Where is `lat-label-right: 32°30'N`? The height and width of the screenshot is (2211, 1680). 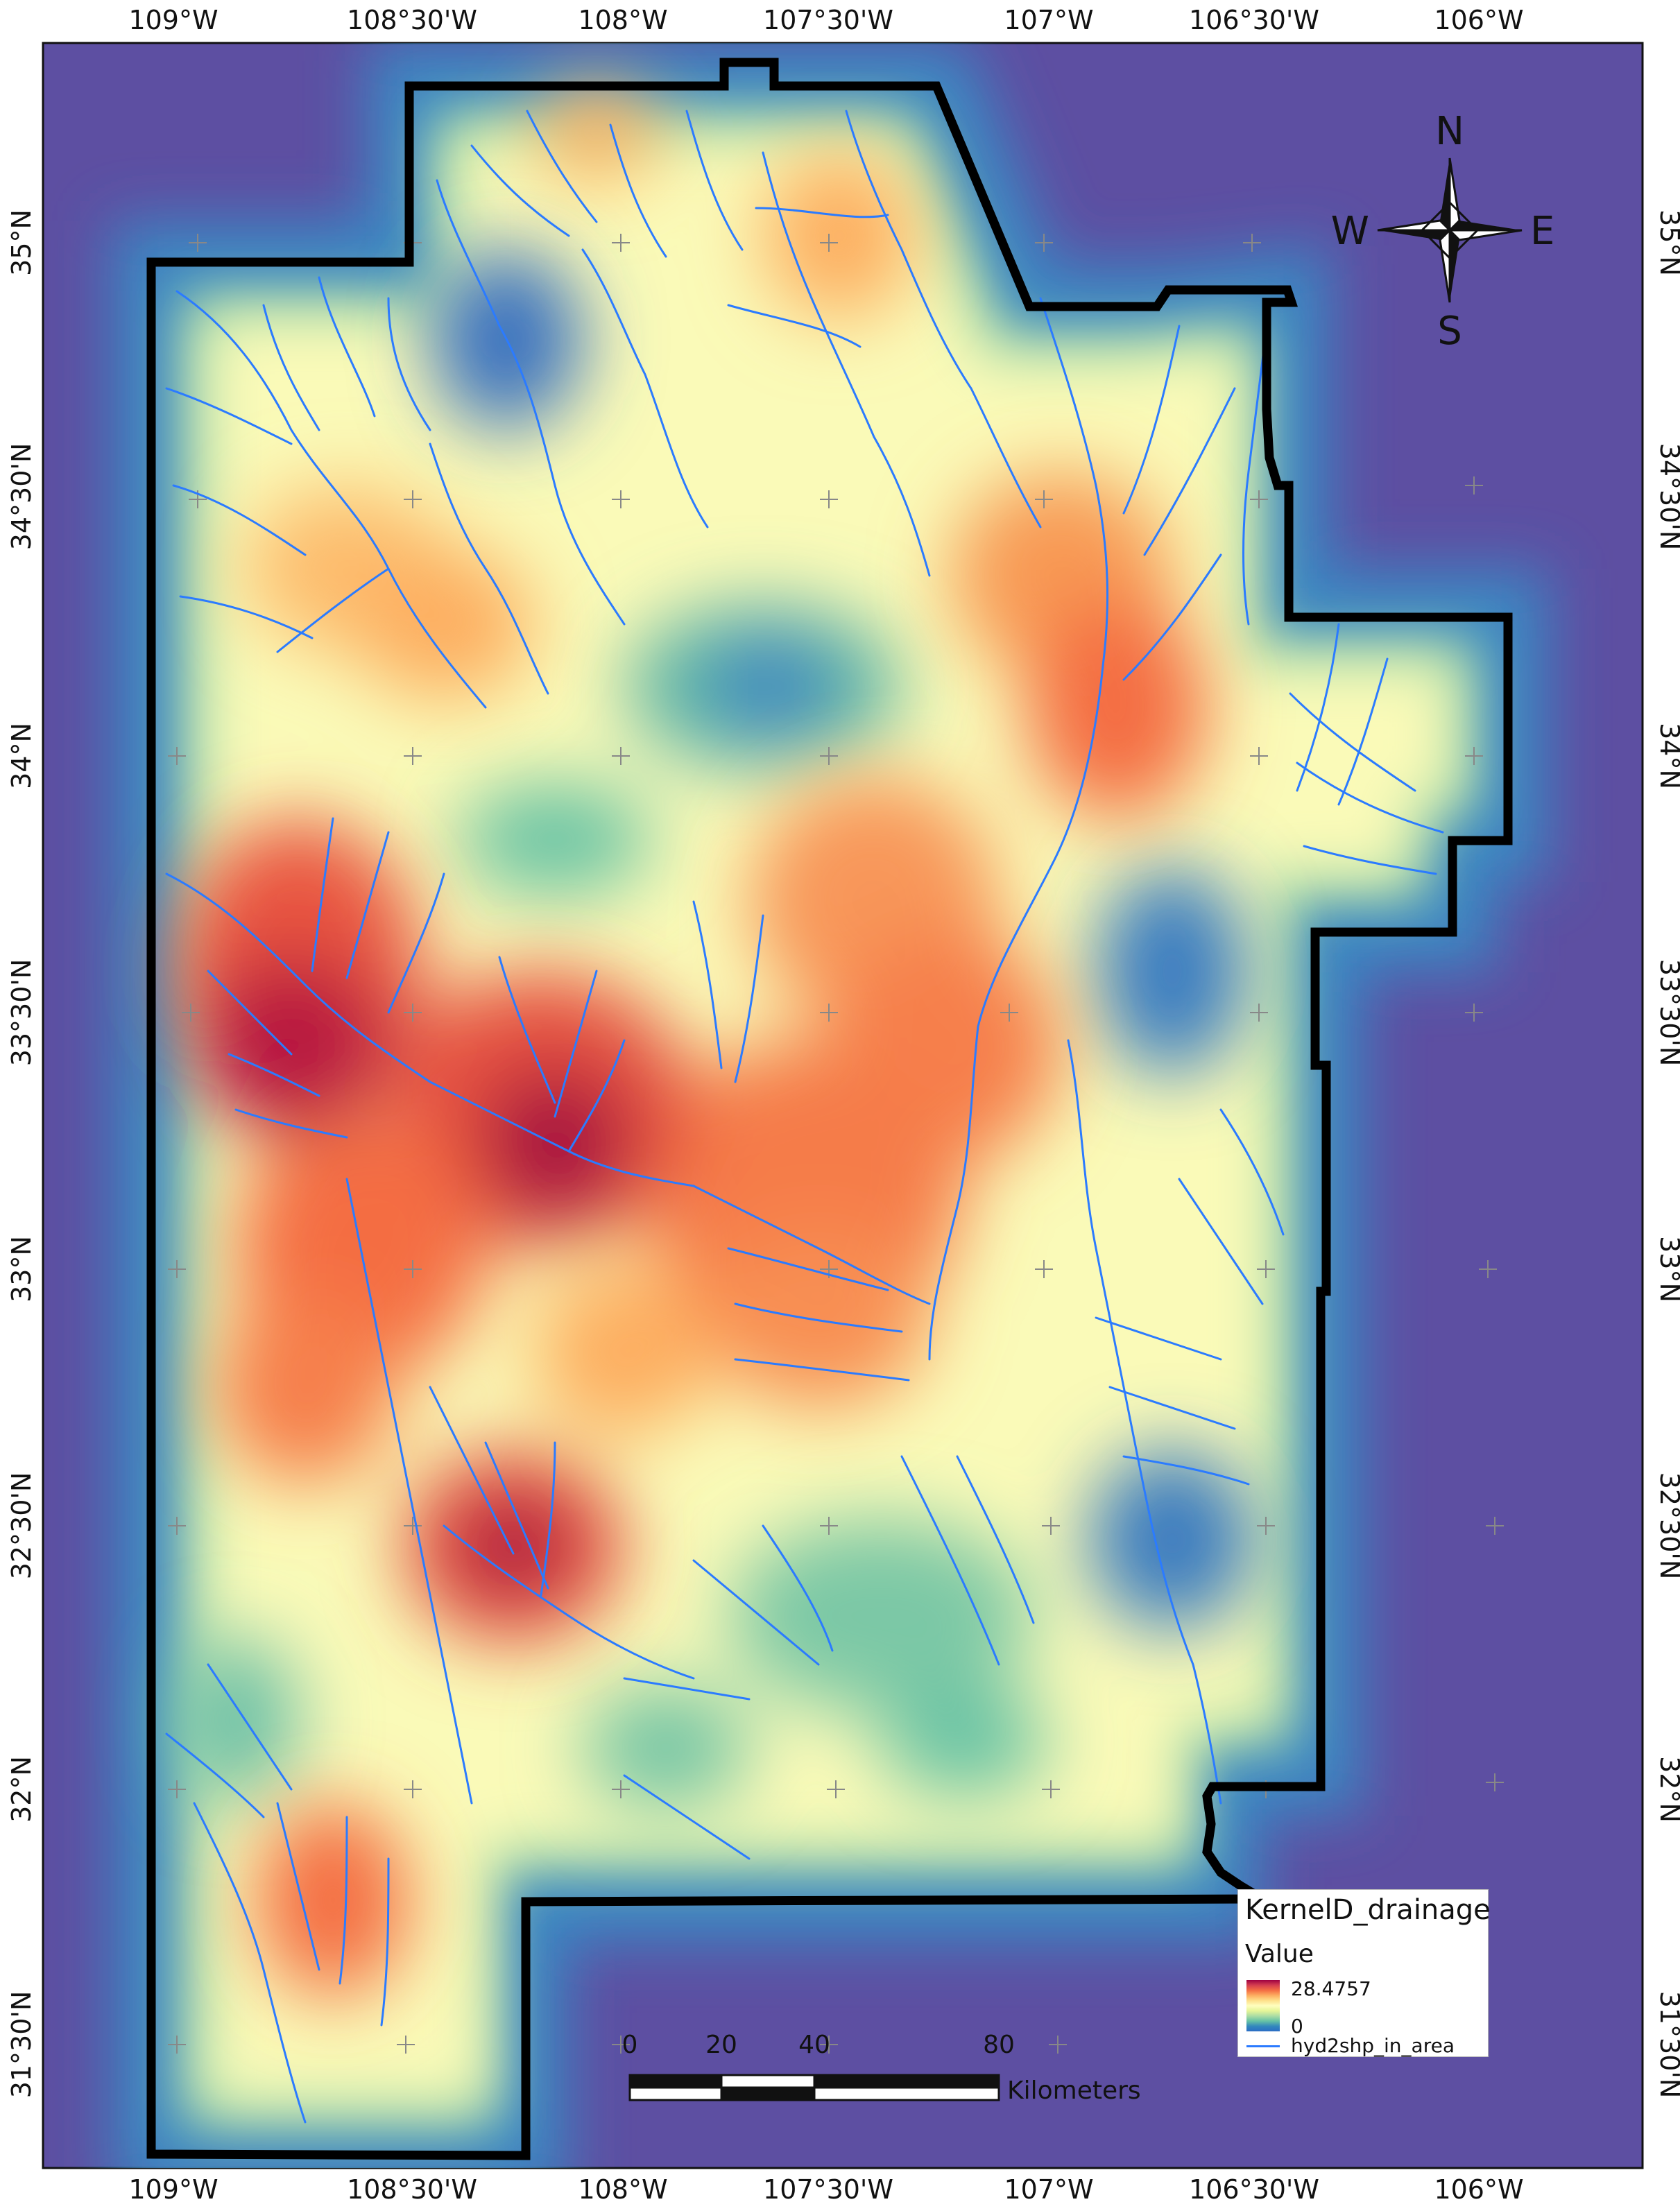
lat-label-right: 32°30'N is located at coordinates (1667, 1526).